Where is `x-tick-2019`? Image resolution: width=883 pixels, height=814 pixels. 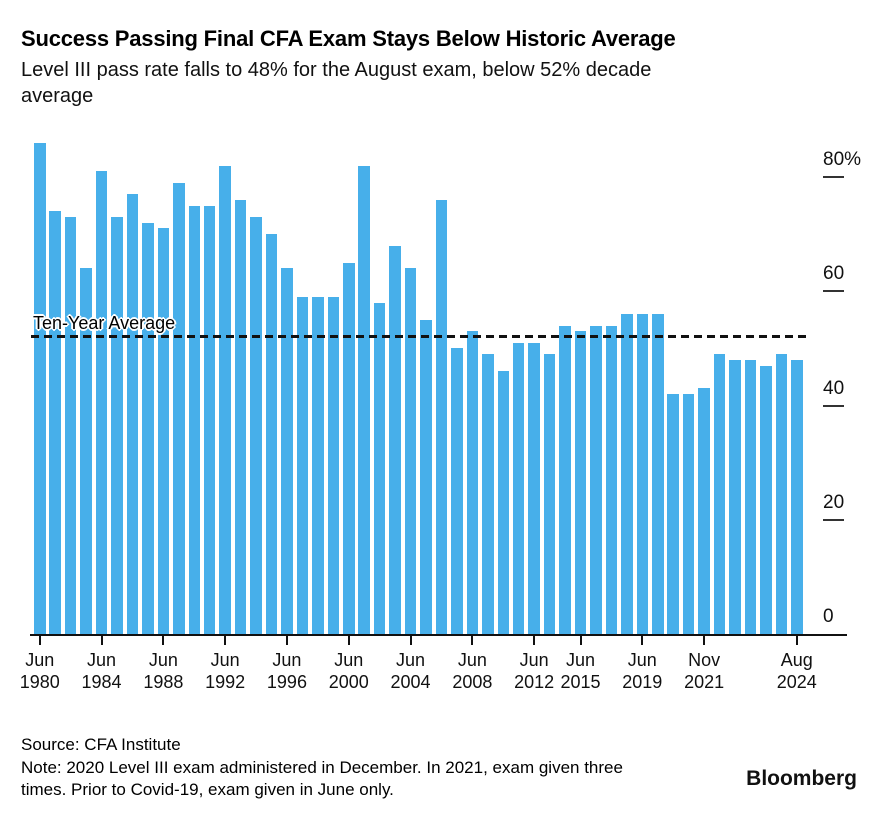 x-tick-2019 is located at coordinates (642, 639).